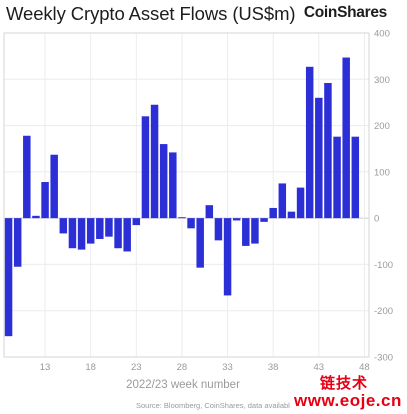  I want to click on x-tick-label: 28, so click(182, 367).